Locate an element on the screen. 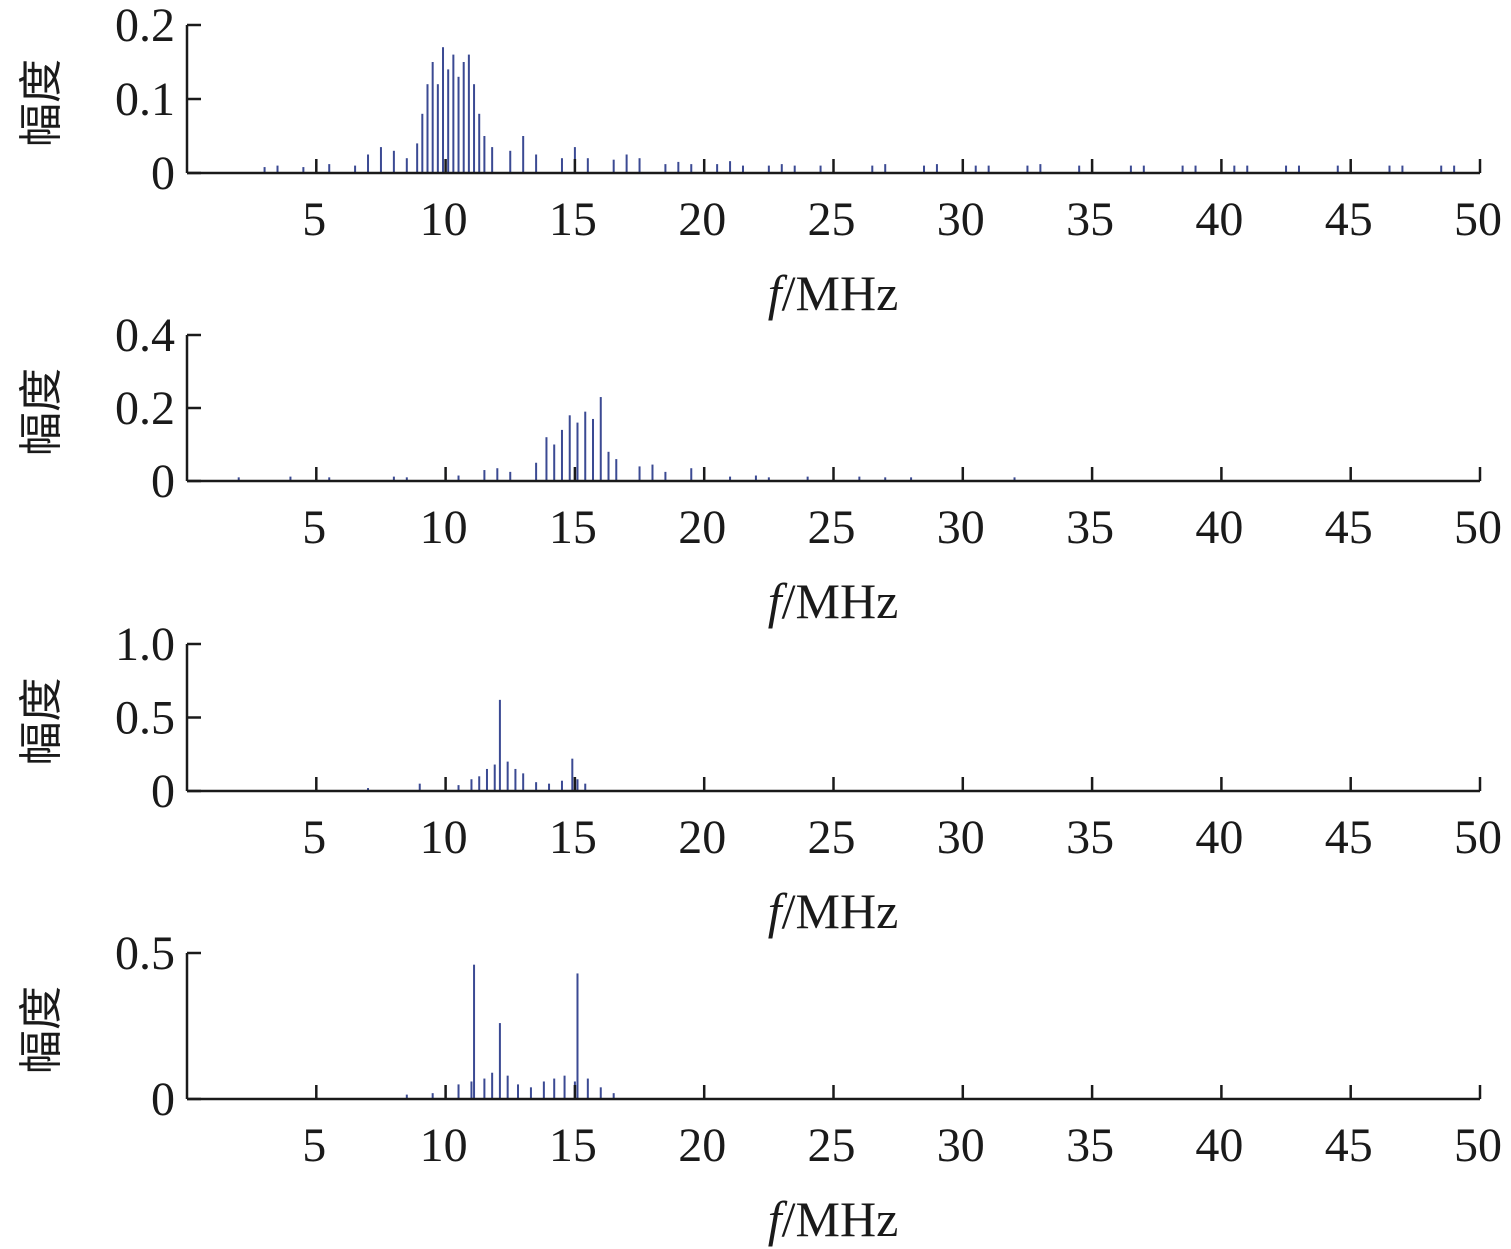 Image resolution: width=1511 pixels, height=1249 pixels. x-tick-label: 10 is located at coordinates (444, 837).